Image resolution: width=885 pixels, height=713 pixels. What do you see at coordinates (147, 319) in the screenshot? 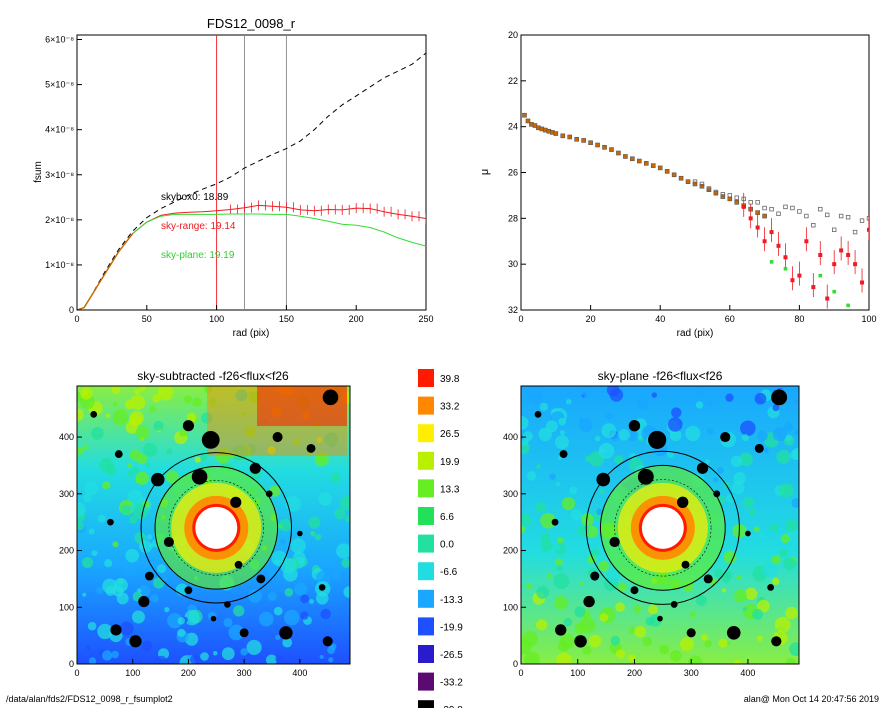
I see `fsum-xtick-label: 50` at bounding box center [147, 319].